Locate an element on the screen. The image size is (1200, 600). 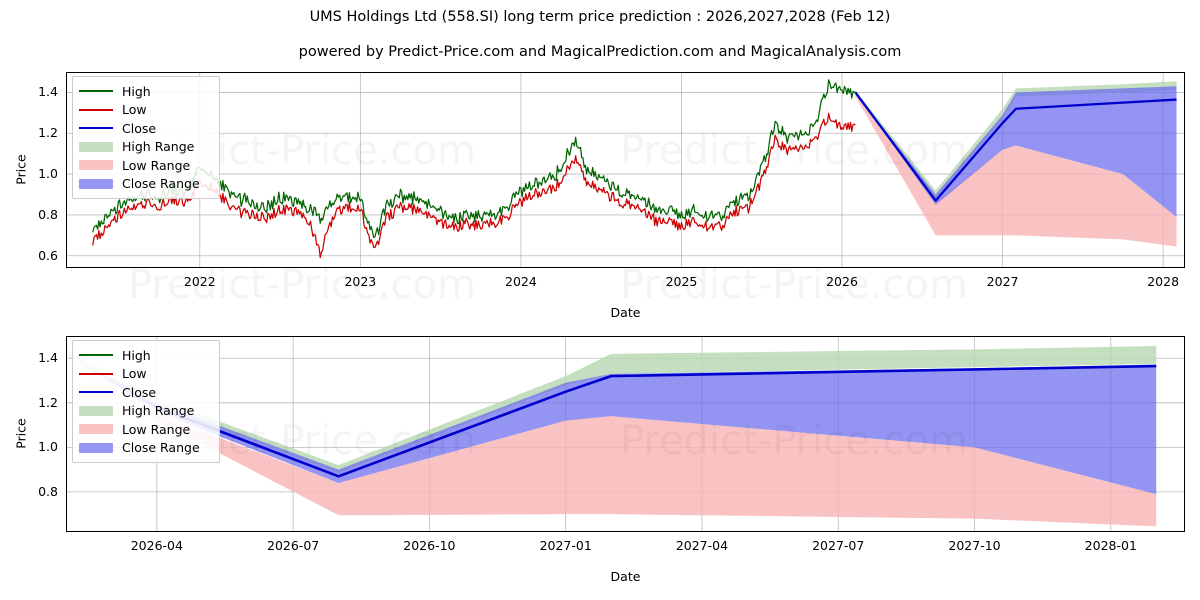
close-range-band is located at coordinates (1016, 151).